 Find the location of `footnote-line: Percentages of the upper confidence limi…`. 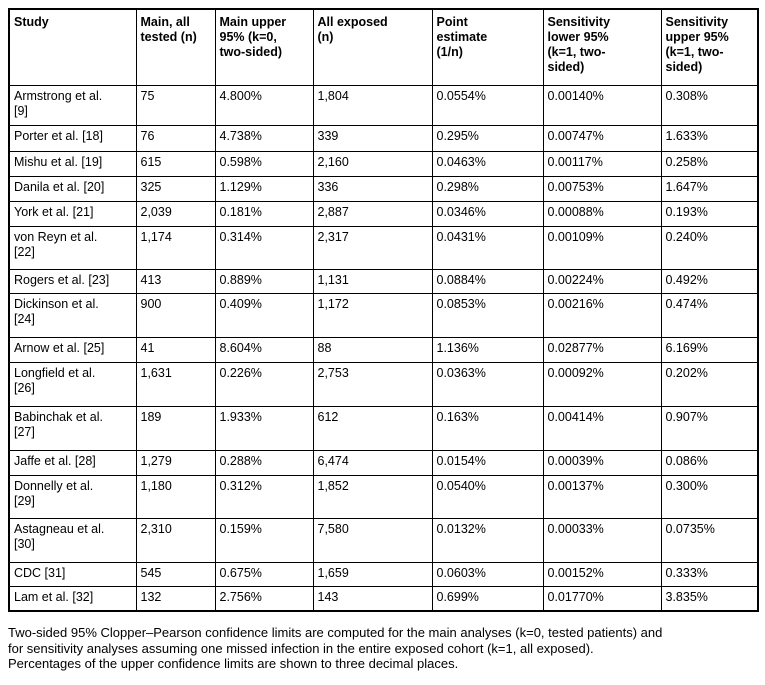

footnote-line: Percentages of the upper confidence limi… is located at coordinates (233, 663).